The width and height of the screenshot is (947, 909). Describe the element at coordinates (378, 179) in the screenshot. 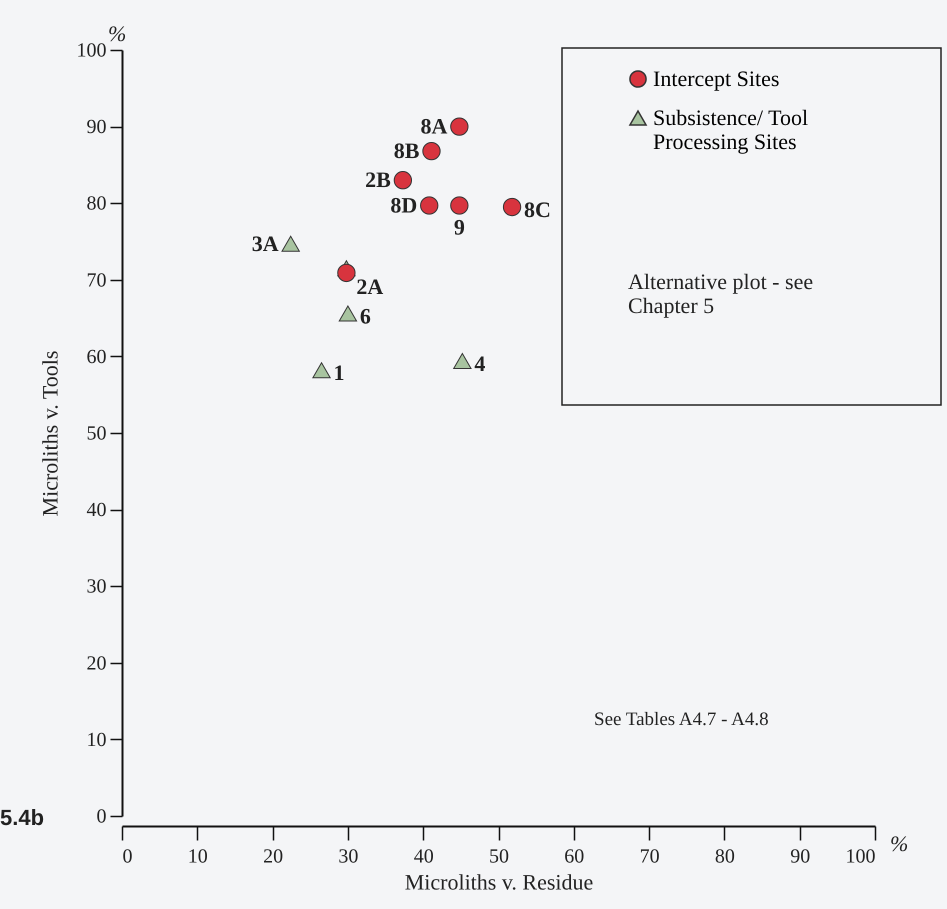

I see `annotation: 2B` at that location.